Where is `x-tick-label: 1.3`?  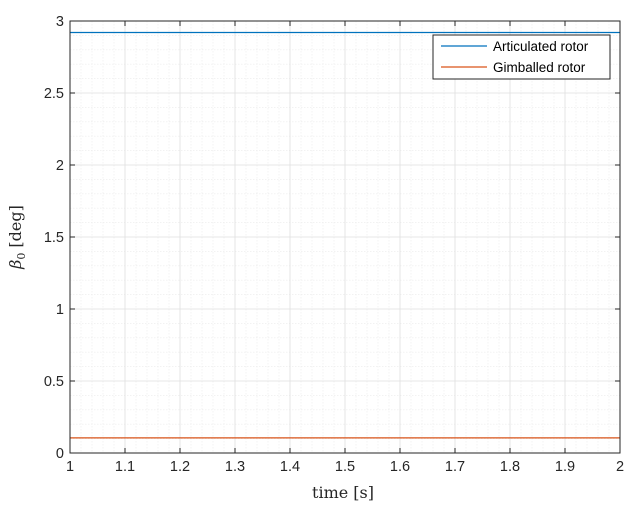 x-tick-label: 1.3 is located at coordinates (235, 467).